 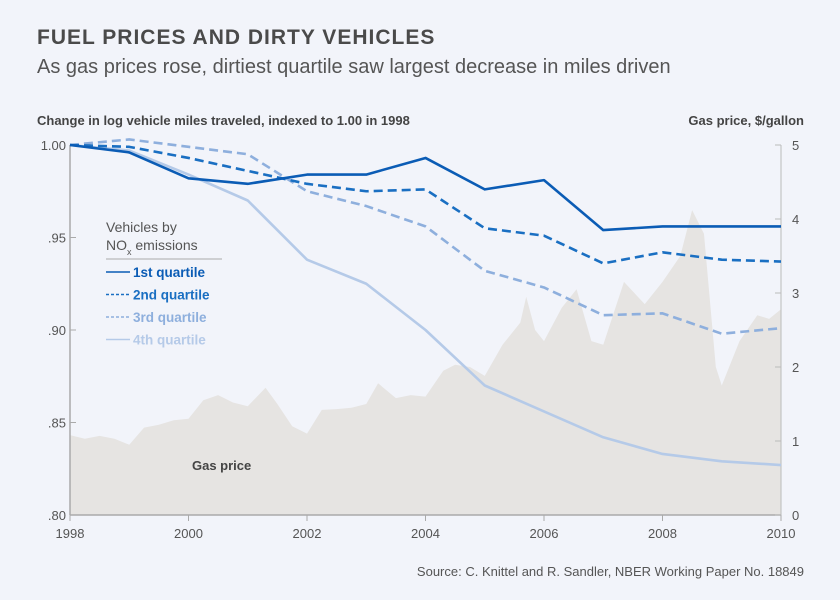 What do you see at coordinates (795, 145) in the screenshot?
I see `y2-tick-label: 5` at bounding box center [795, 145].